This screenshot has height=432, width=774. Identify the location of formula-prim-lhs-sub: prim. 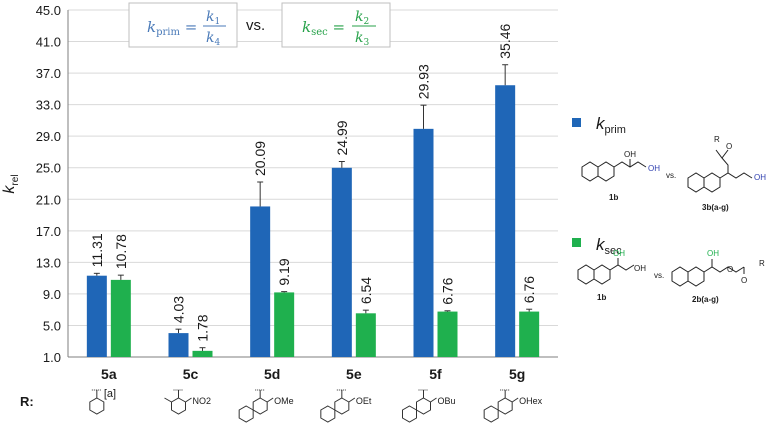
(168, 32).